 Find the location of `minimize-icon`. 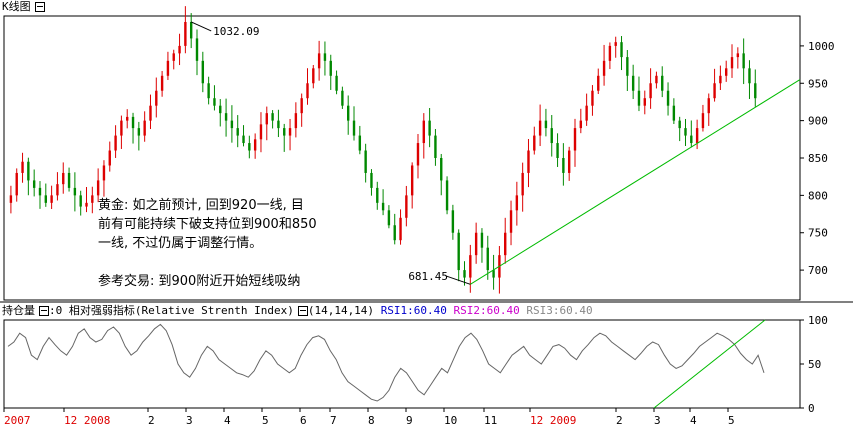

minimize-icon is located at coordinates (39, 7).